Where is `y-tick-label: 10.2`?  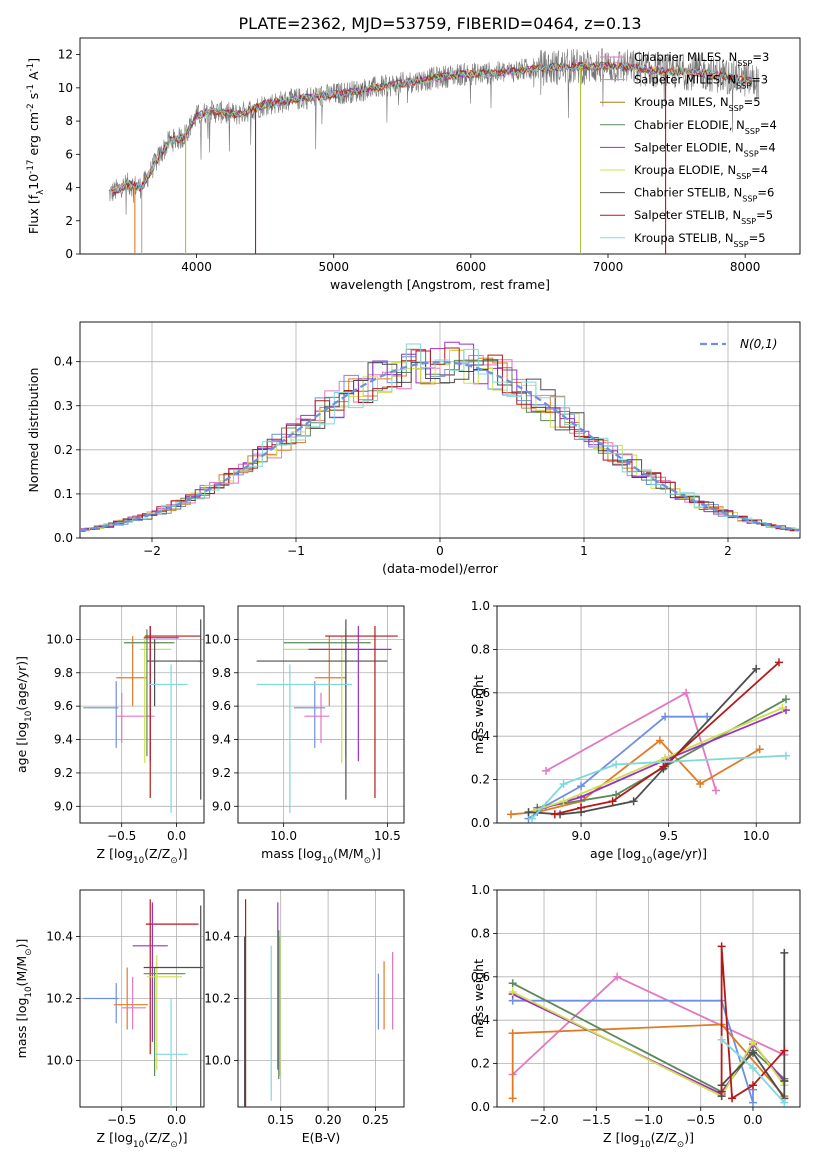
y-tick-label: 10.2 is located at coordinates (217, 999).